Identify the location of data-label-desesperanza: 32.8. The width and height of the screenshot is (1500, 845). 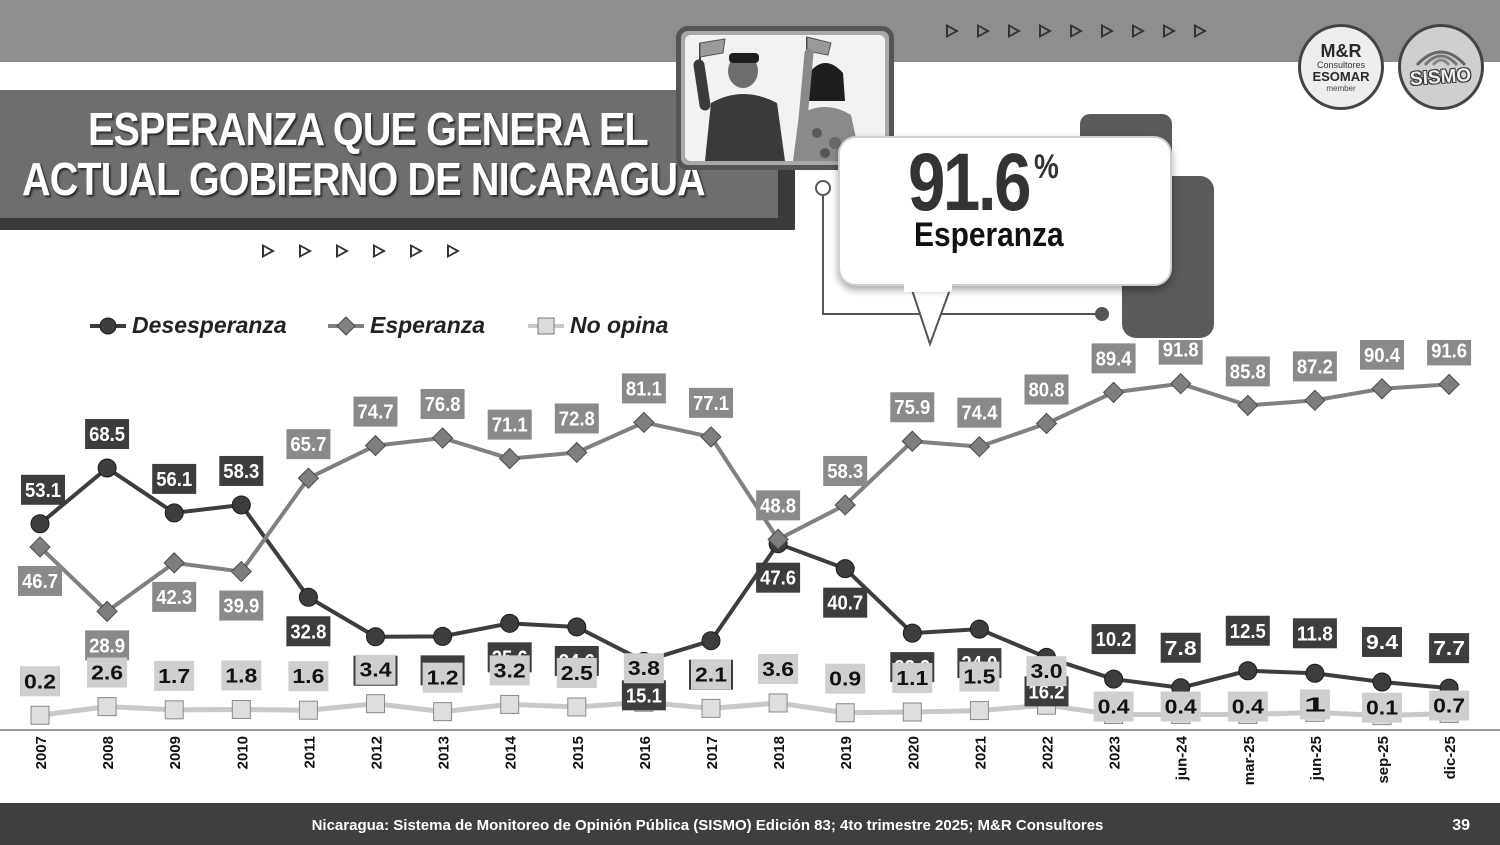
(308, 631).